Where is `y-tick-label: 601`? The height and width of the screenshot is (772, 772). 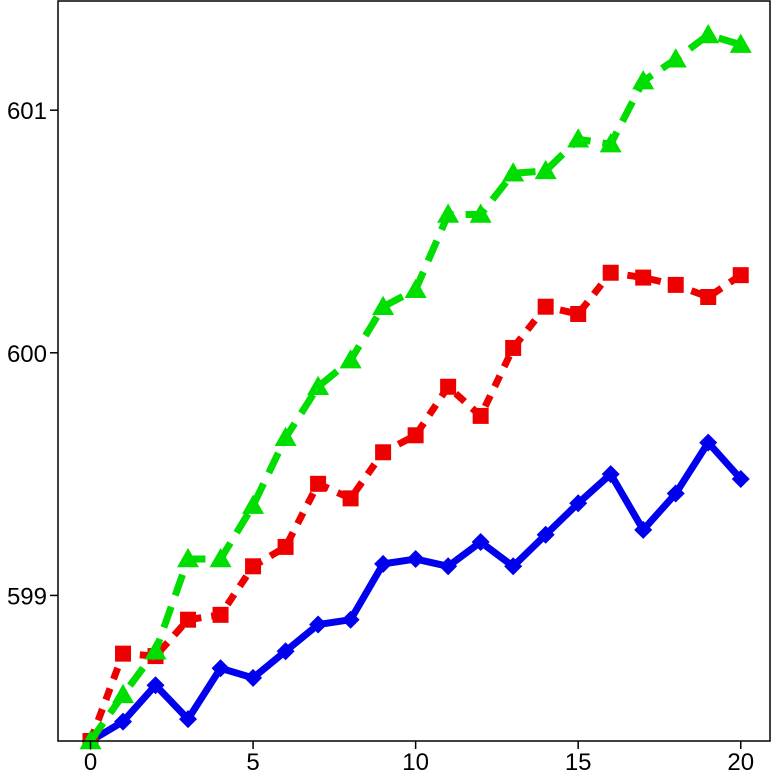
y-tick-label: 601 is located at coordinates (27, 111).